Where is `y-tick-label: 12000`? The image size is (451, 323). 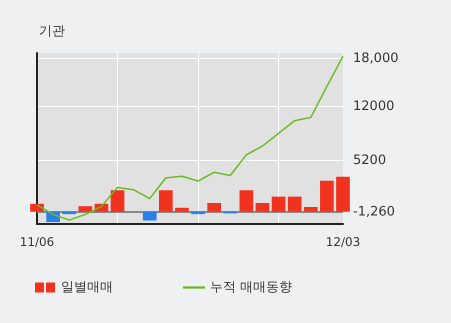
y-tick-label: 12000 is located at coordinates (373, 106).